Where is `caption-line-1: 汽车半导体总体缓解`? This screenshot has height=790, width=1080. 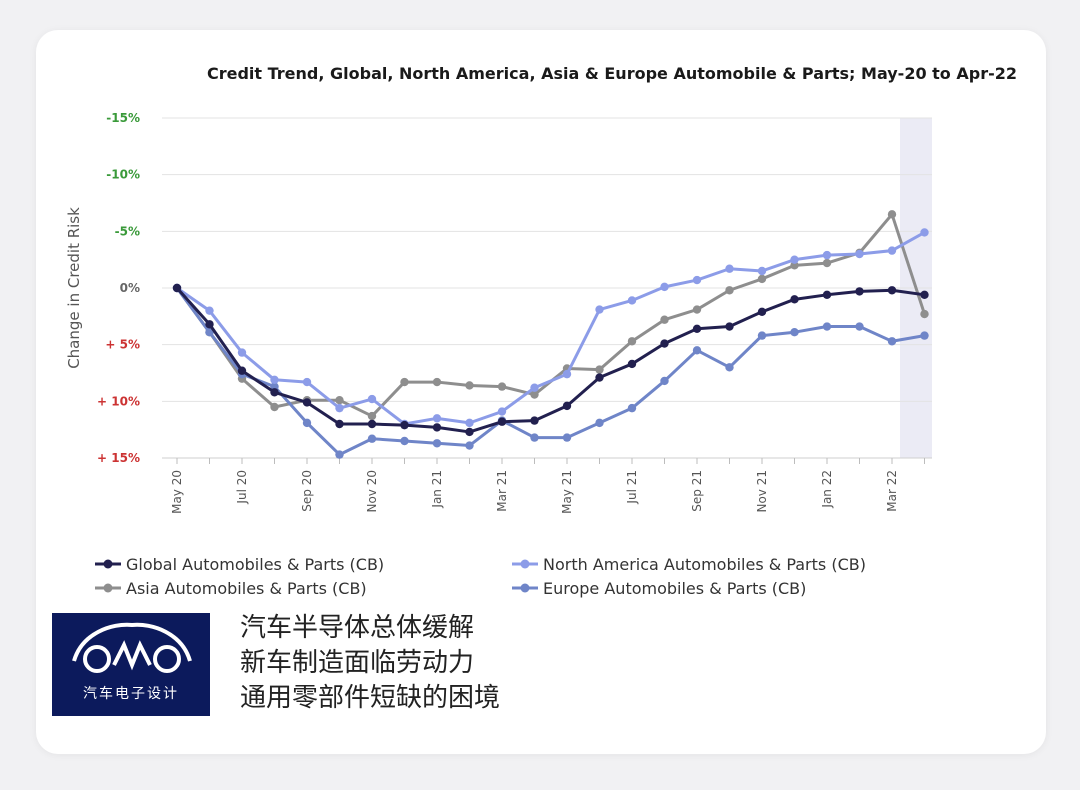 caption-line-1: 汽车半导体总体缓解 is located at coordinates (357, 628).